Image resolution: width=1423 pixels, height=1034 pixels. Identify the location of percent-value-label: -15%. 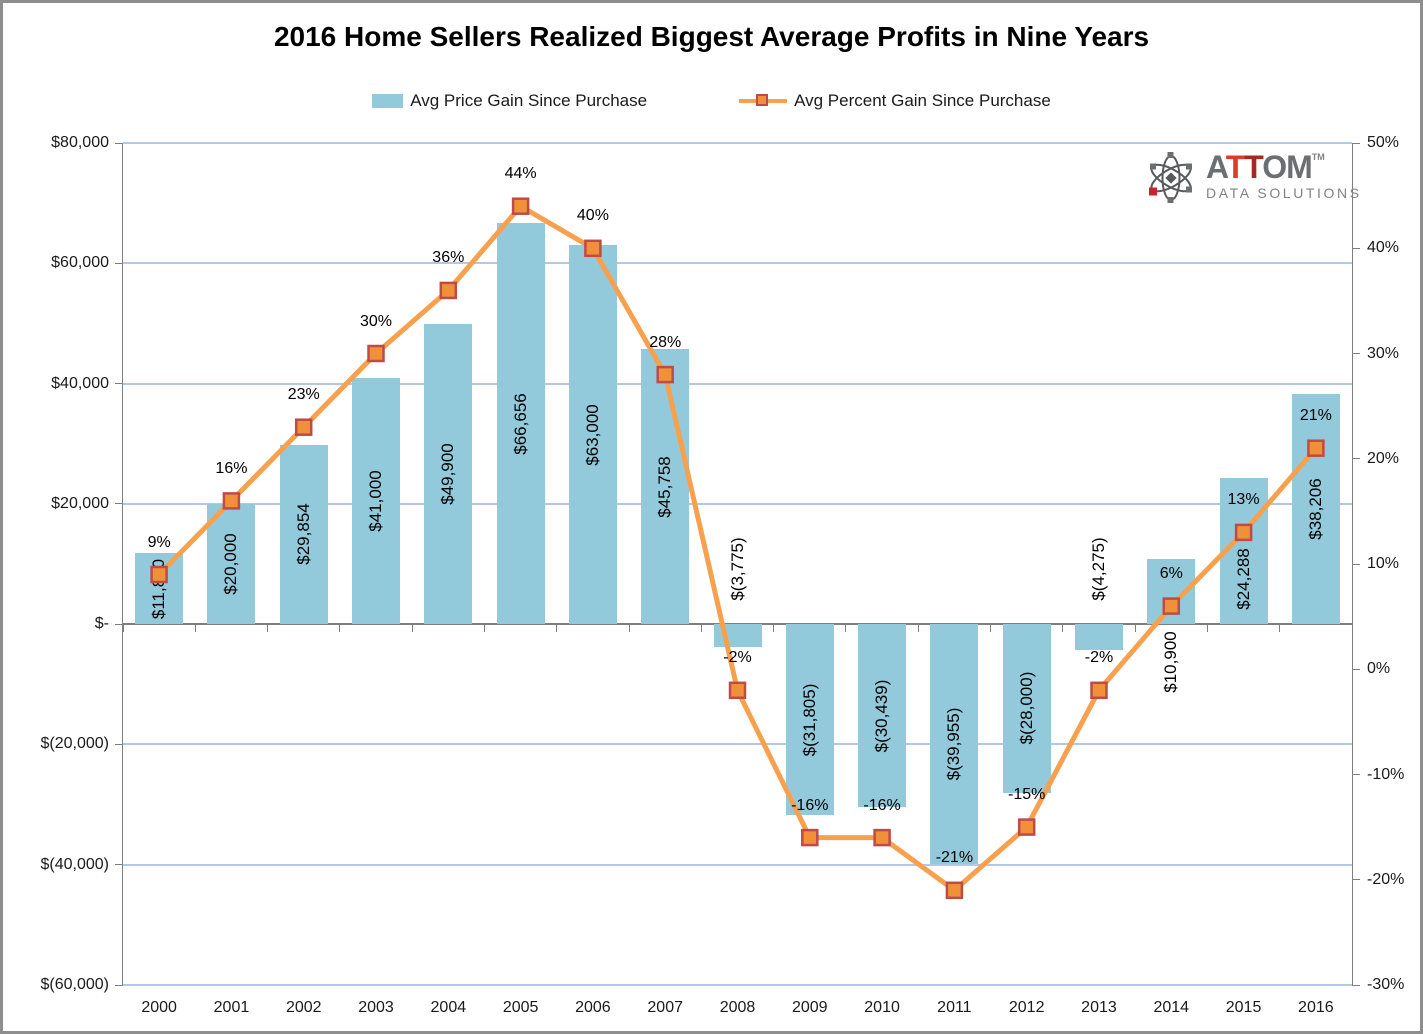
(1026, 795).